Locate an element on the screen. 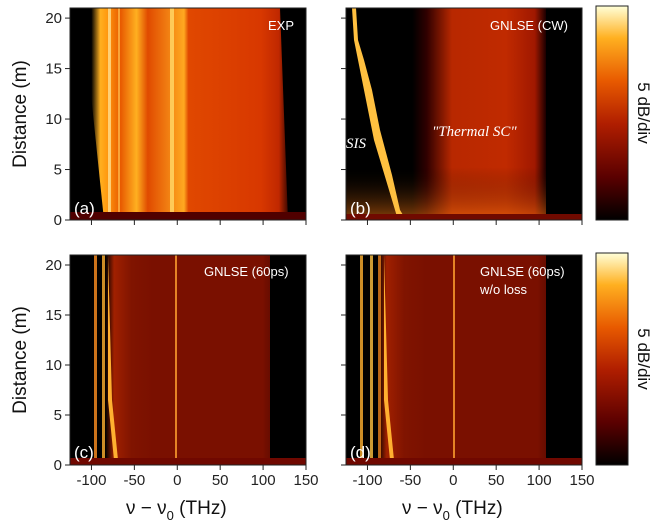 This screenshot has height=526, width=654. panel-b: (b) GNLSE (CW) SIS "Thermal SC" is located at coordinates (464, 114).